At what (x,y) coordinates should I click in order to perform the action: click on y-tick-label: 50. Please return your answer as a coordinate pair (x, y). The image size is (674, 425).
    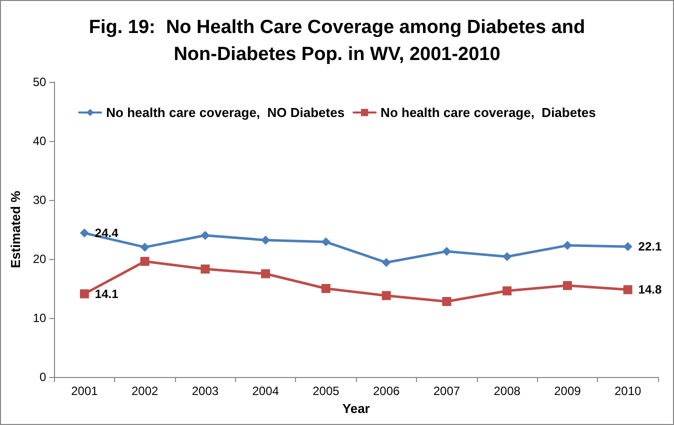
    Looking at the image, I should click on (39, 82).